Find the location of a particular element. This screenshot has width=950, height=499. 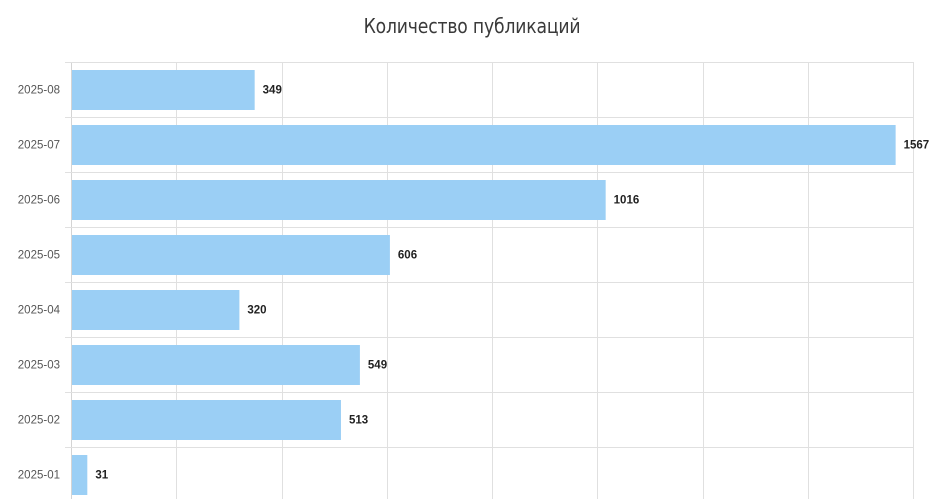

data-label: 606 is located at coordinates (407, 256).